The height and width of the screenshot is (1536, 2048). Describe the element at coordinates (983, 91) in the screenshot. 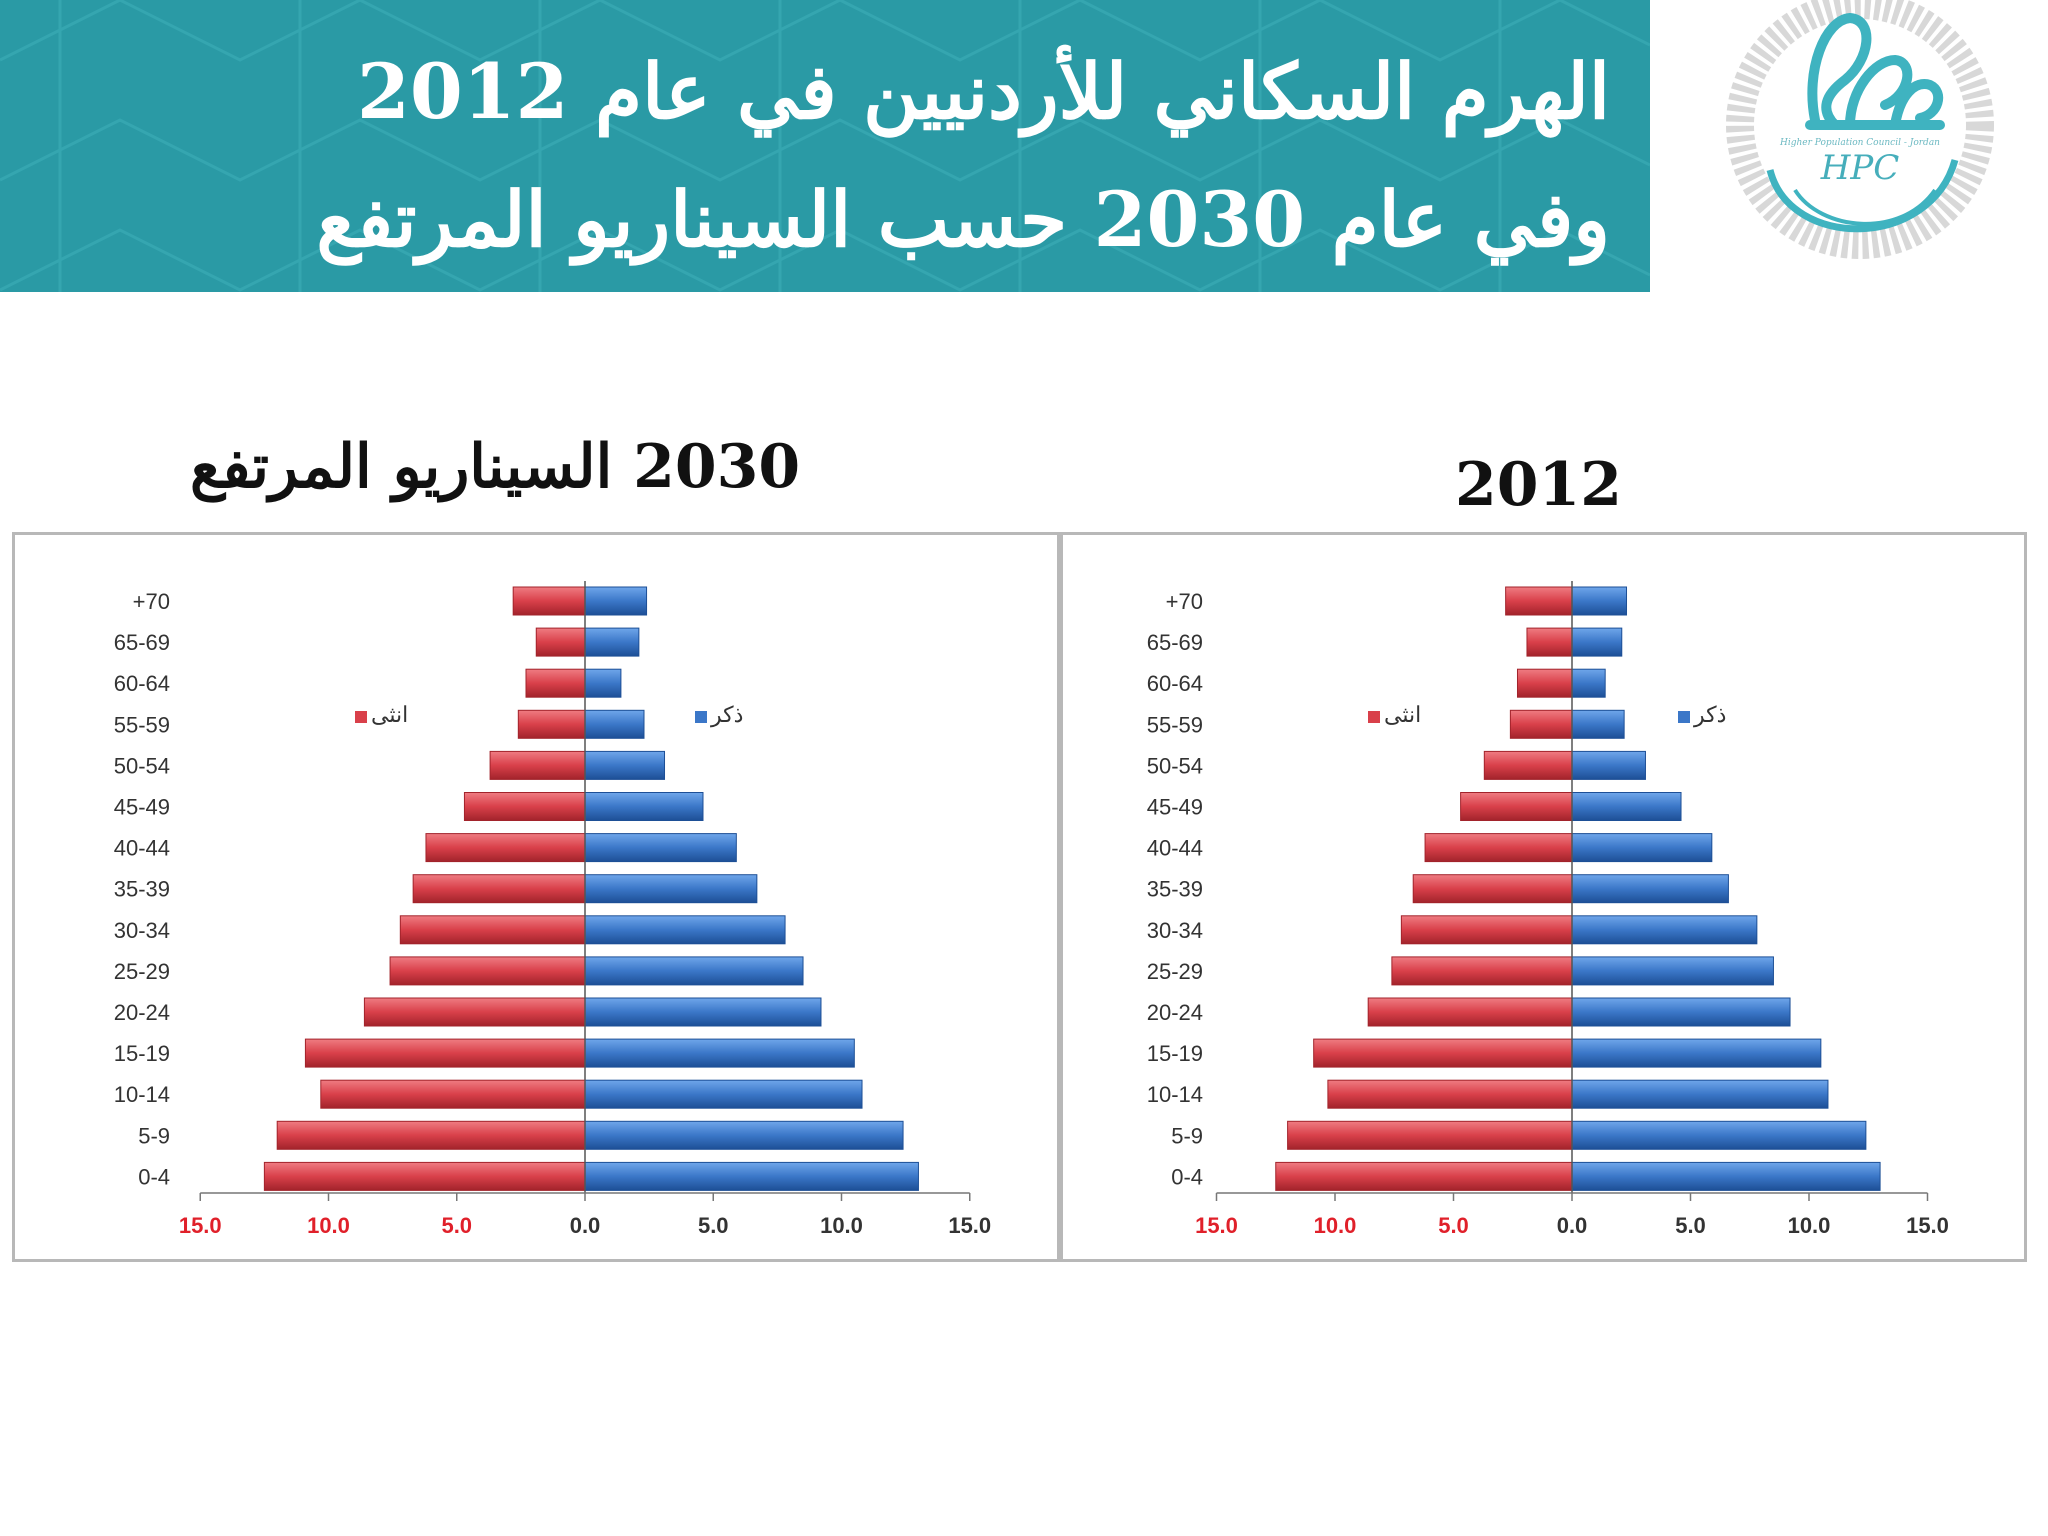

I see `title-line-1: الهرم السكاني للأردنيين في عام 2012` at that location.